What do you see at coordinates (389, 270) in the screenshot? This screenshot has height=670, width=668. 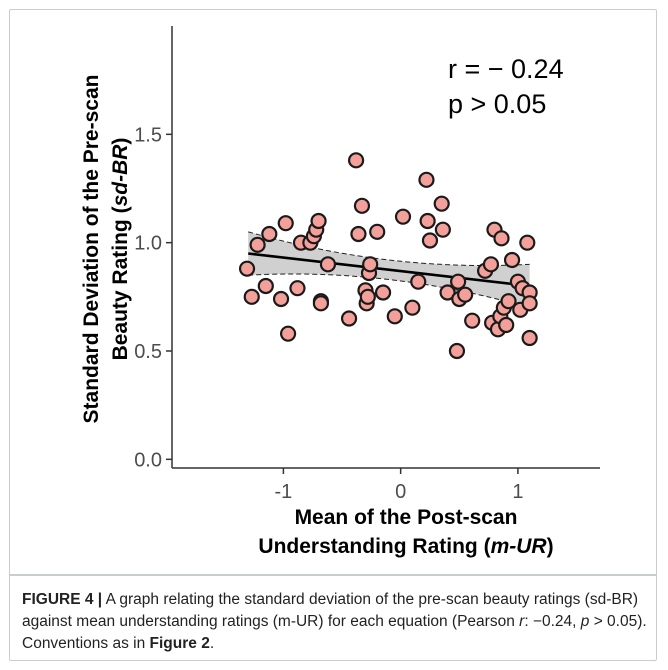 I see `regression-line` at bounding box center [389, 270].